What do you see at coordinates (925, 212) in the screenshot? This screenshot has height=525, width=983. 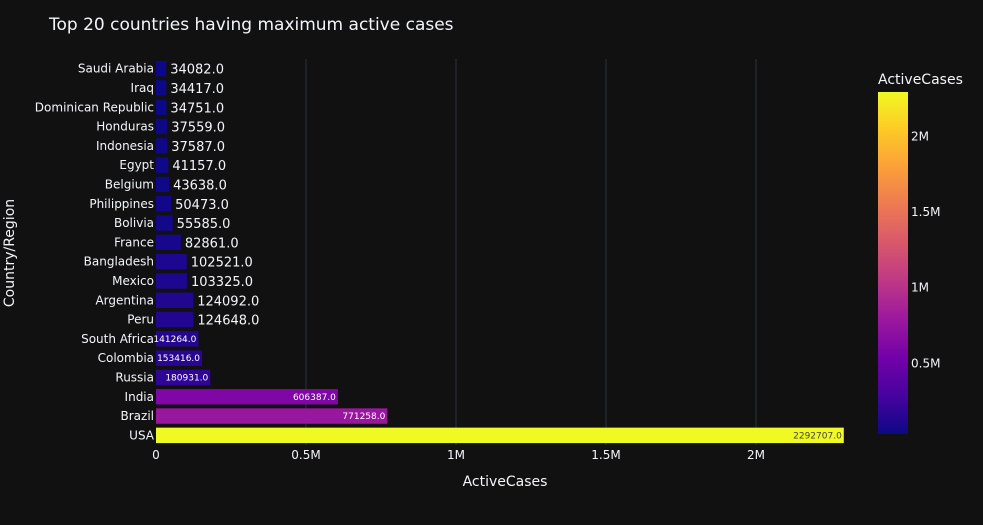 I see `colorbar-tick-label: 1.5M` at bounding box center [925, 212].